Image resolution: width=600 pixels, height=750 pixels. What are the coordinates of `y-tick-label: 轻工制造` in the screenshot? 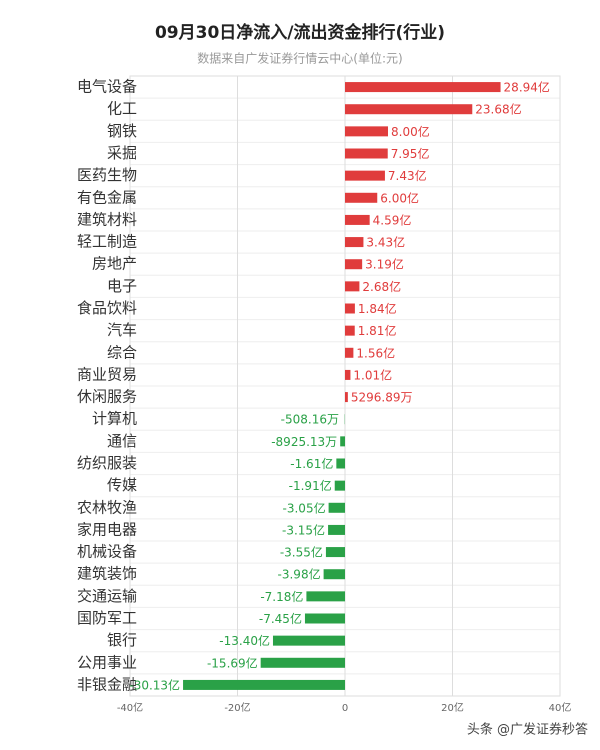 It's located at (107, 242).